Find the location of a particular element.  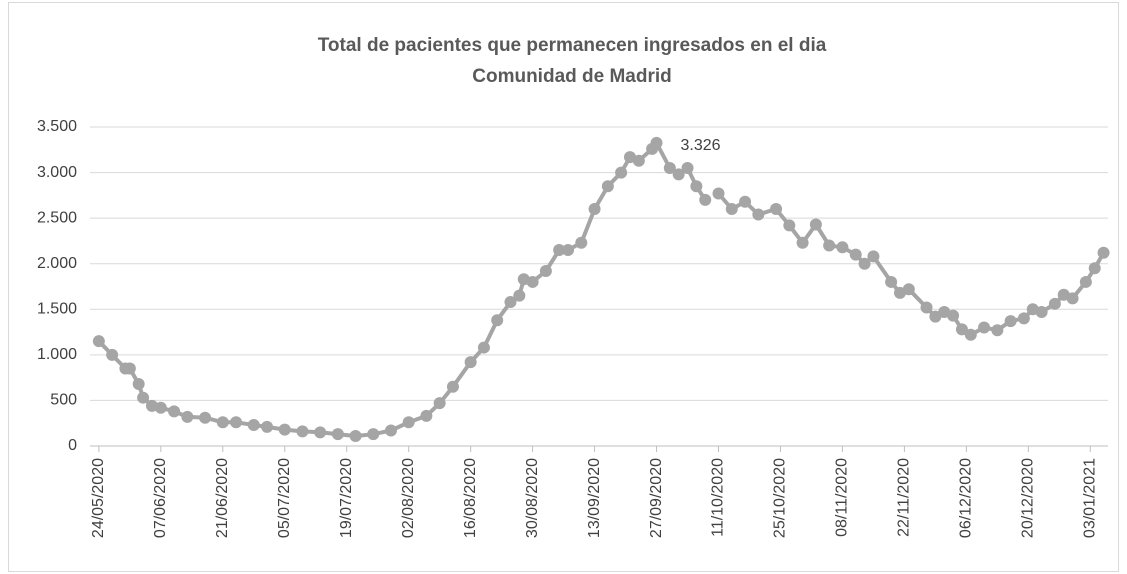

y-tick-label: 2.500 is located at coordinates (57, 217).